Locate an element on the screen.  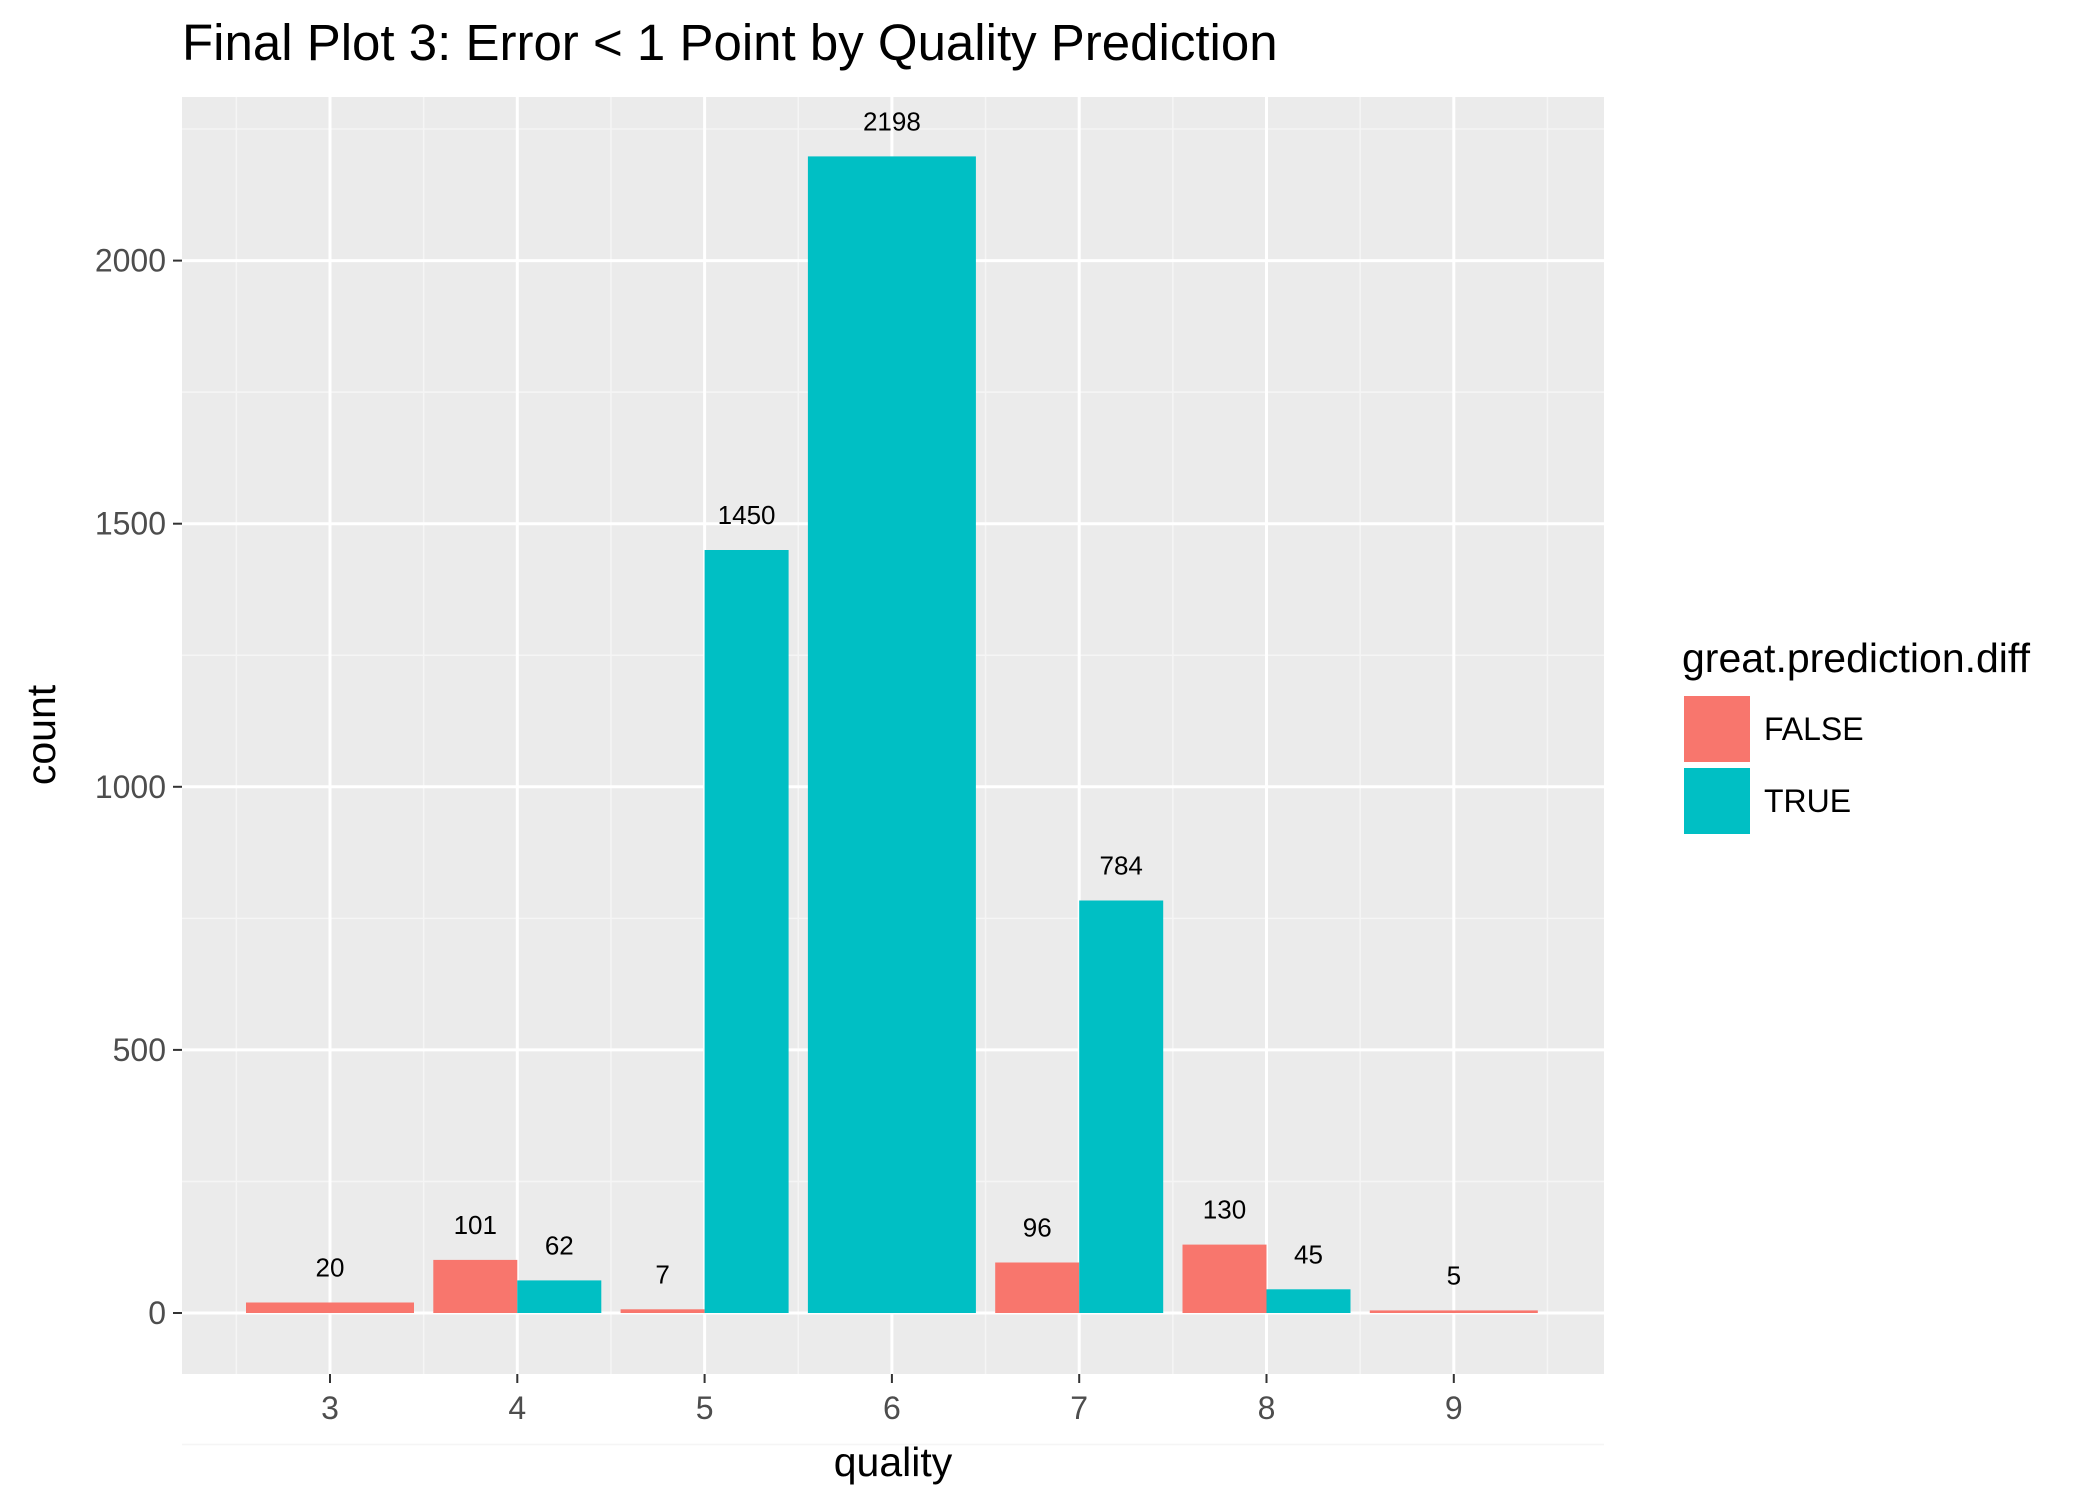
data-label-q6-true: 2198 is located at coordinates (892, 121).